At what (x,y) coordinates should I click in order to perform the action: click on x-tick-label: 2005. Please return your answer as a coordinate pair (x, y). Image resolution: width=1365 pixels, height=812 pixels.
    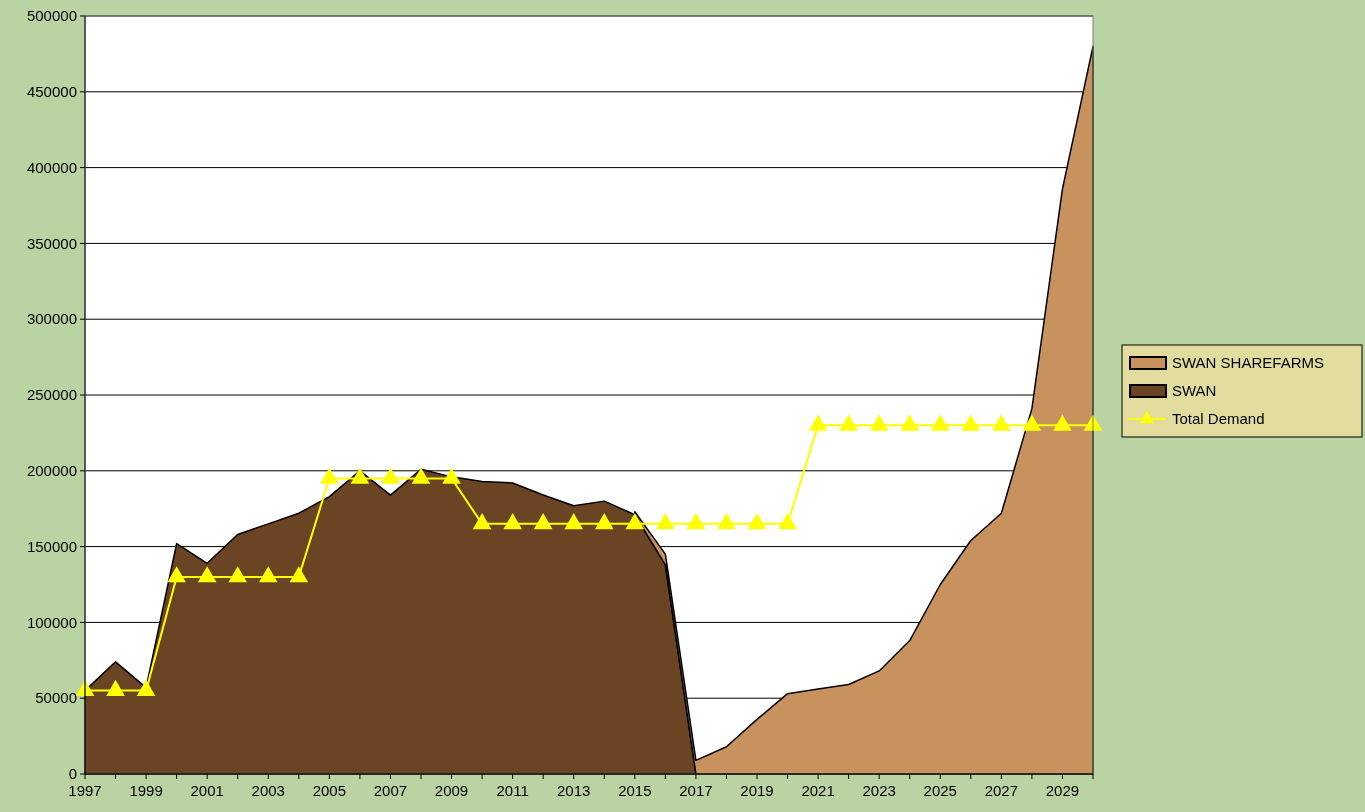
    Looking at the image, I should click on (329, 790).